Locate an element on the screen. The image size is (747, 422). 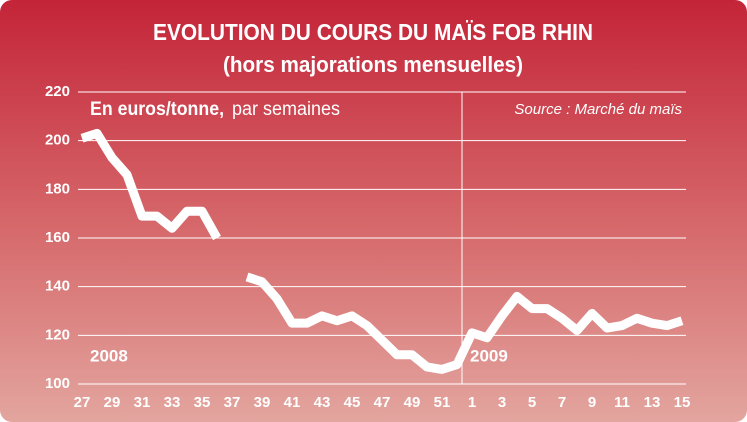
x-tick-label: 15 is located at coordinates (682, 402).